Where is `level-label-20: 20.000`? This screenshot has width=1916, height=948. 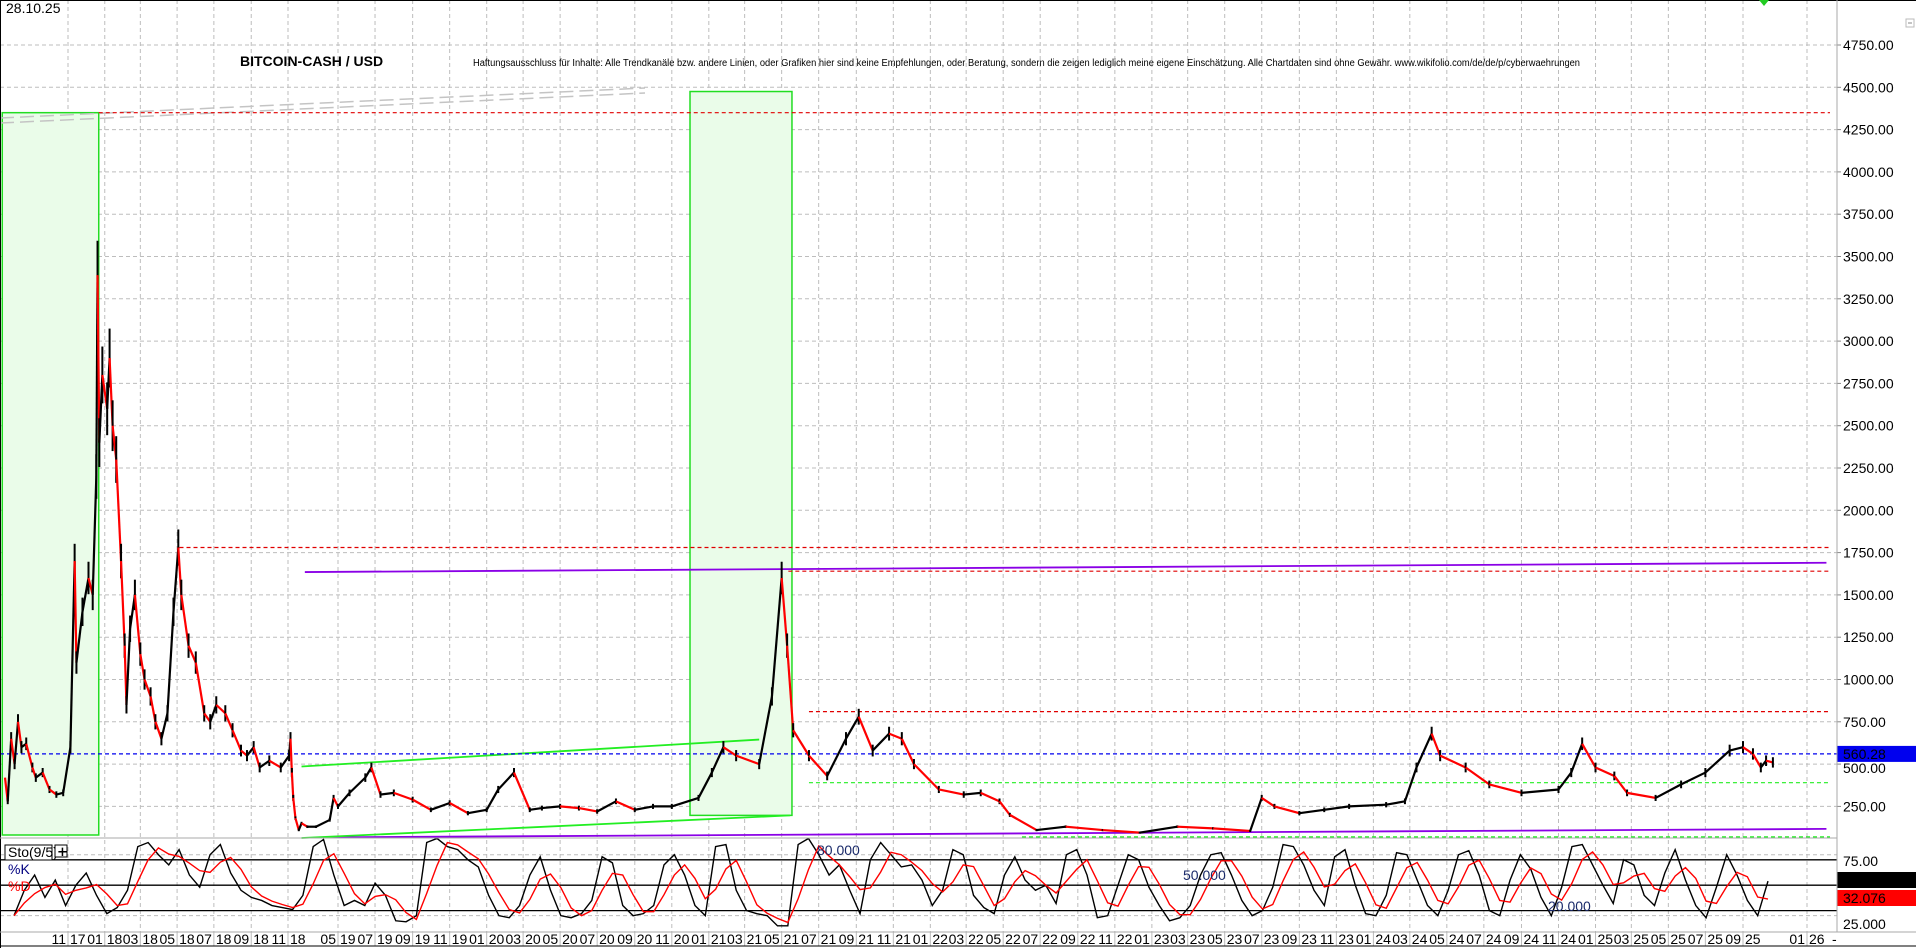 level-label-20: 20.000 is located at coordinates (1569, 906).